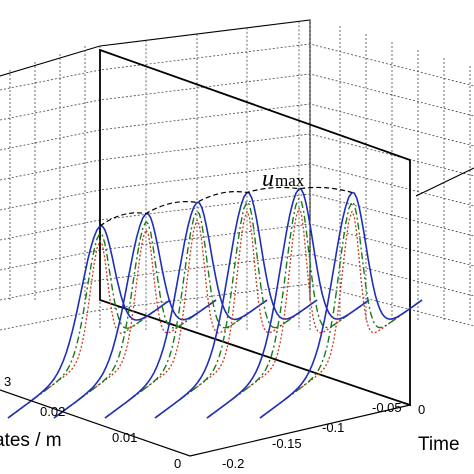 Image resolution: width=474 pixels, height=474 pixels. I want to click on umax-label: umax, so click(283, 179).